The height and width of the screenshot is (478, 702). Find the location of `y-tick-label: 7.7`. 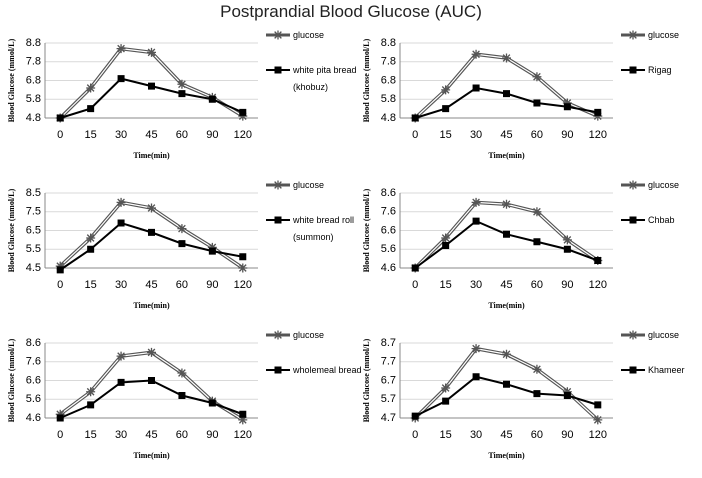

y-tick-label: 7.7 is located at coordinates (388, 362).